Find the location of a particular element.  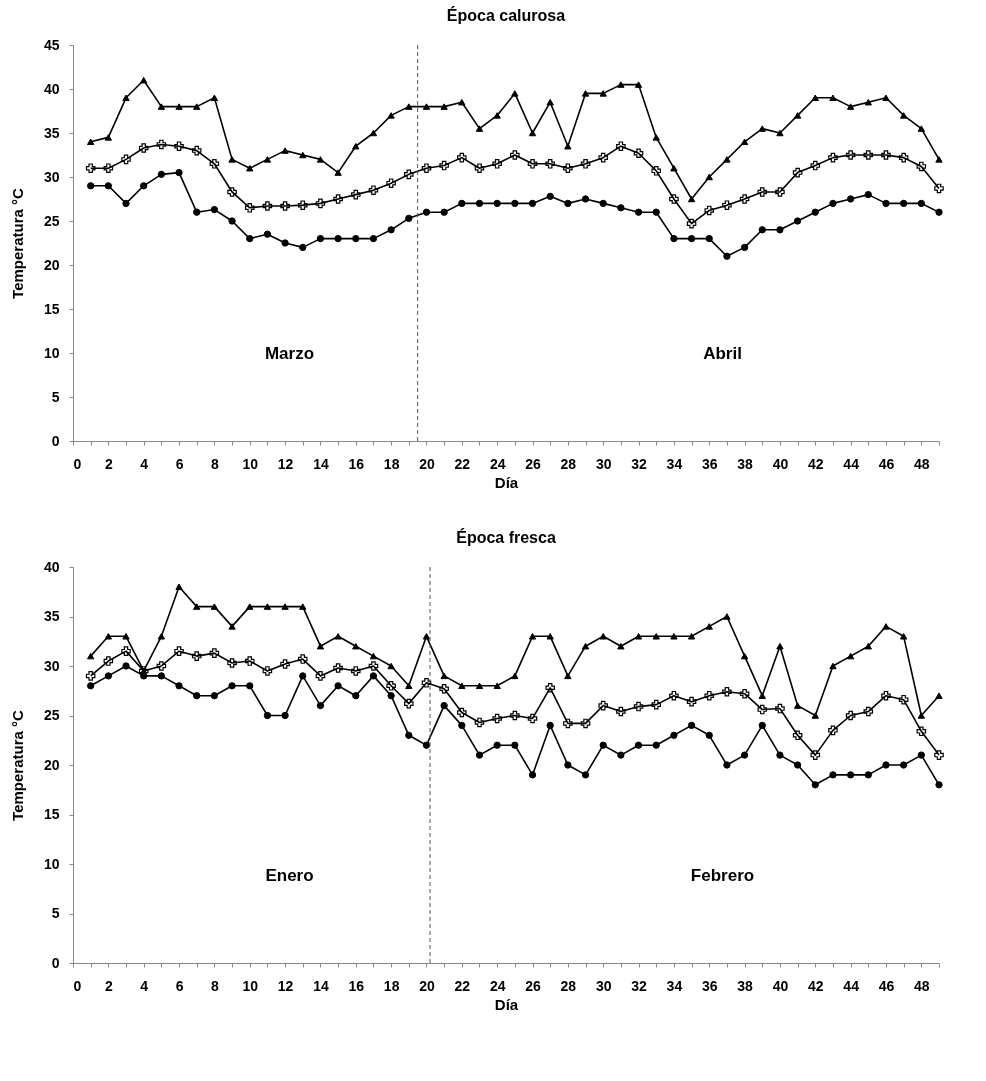

x-tick-label: 8 is located at coordinates (214, 463).